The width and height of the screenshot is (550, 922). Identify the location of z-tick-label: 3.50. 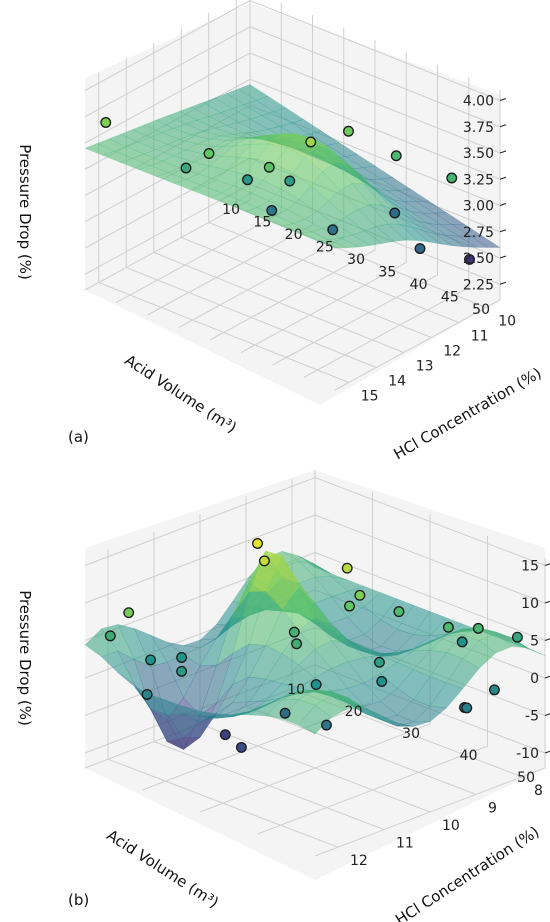
(478, 154).